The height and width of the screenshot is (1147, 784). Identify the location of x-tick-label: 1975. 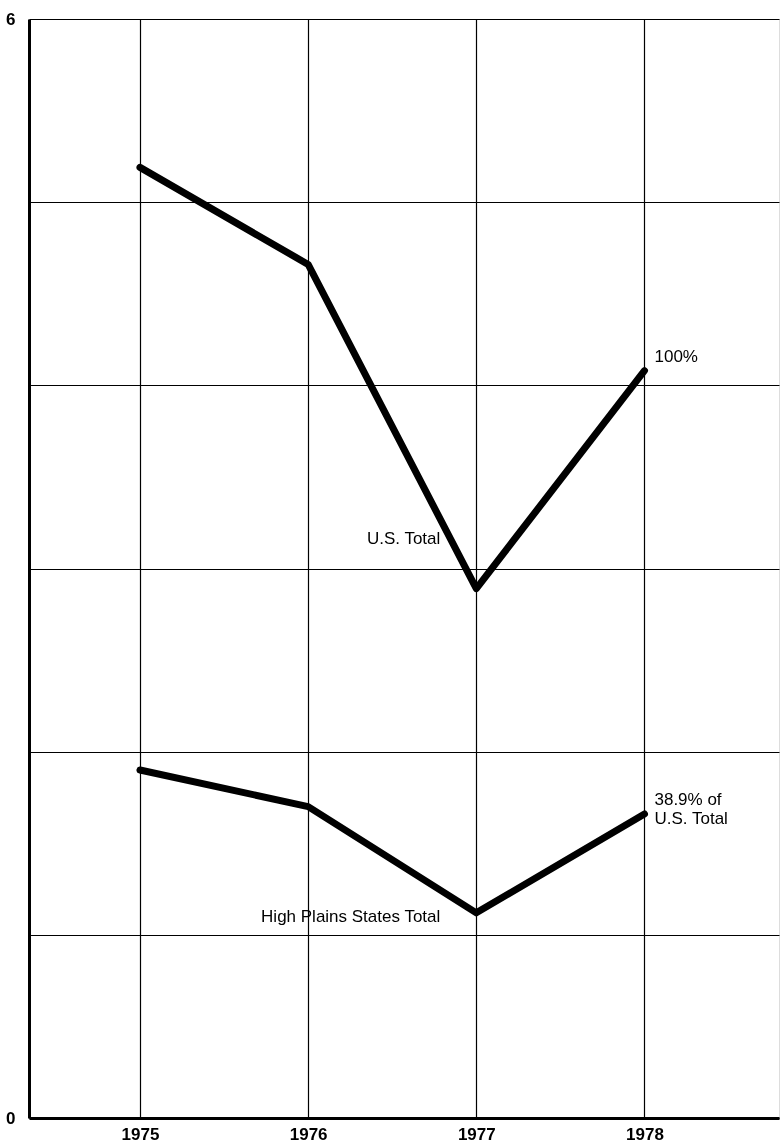
(140, 1134).